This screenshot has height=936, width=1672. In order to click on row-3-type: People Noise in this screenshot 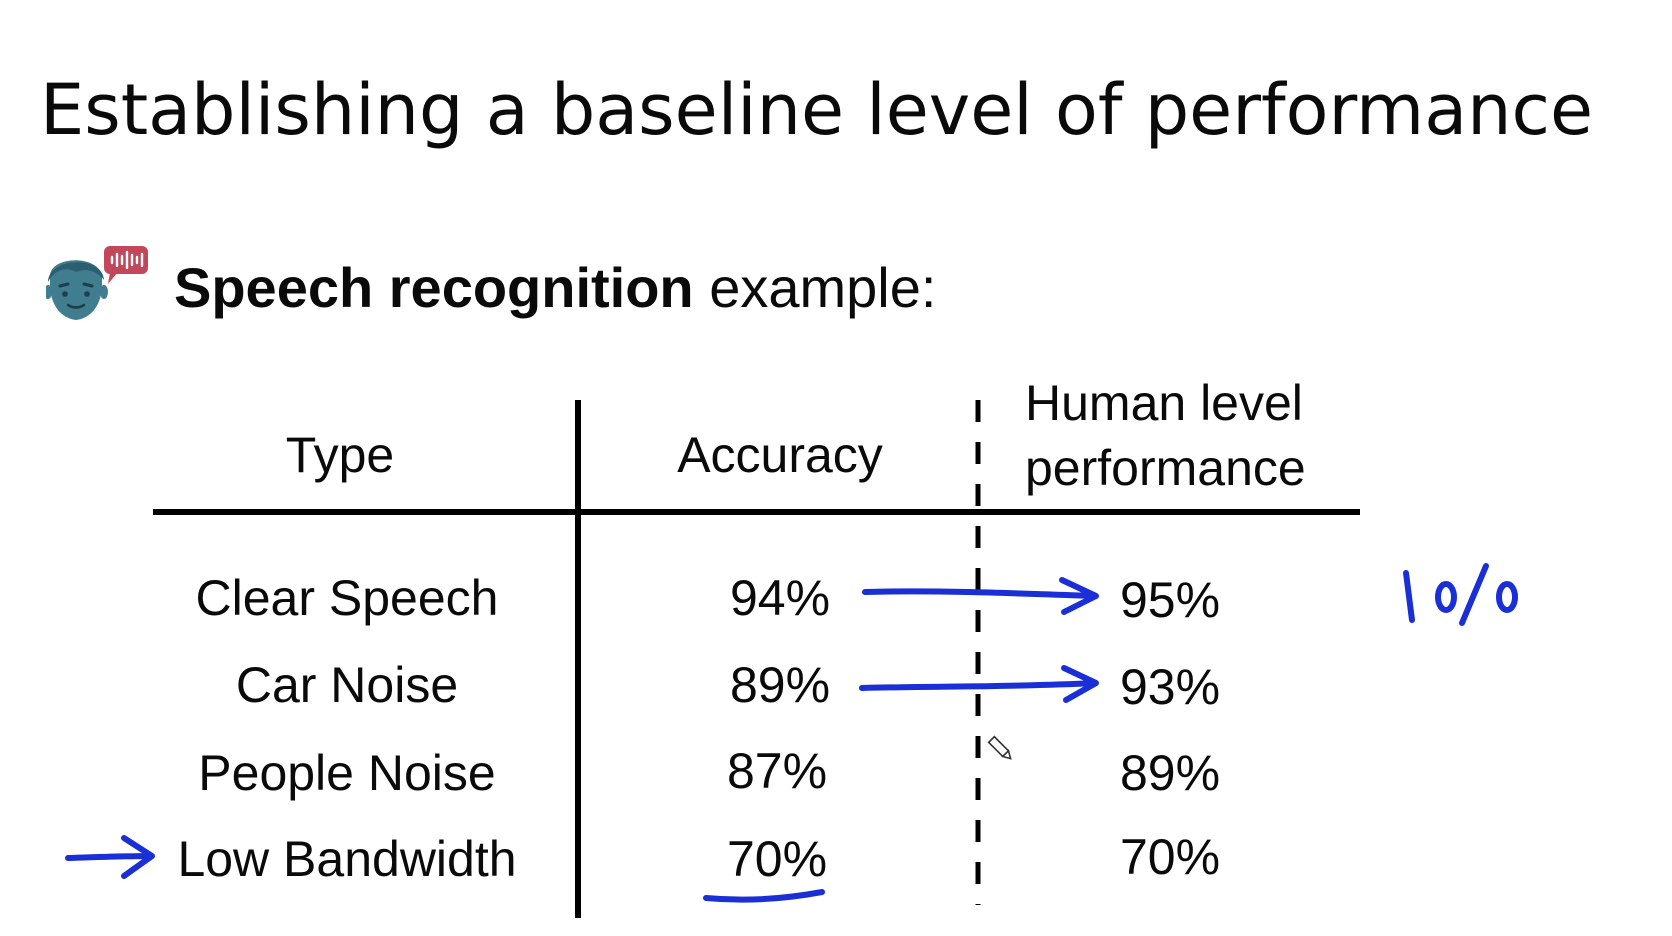, I will do `click(347, 773)`.